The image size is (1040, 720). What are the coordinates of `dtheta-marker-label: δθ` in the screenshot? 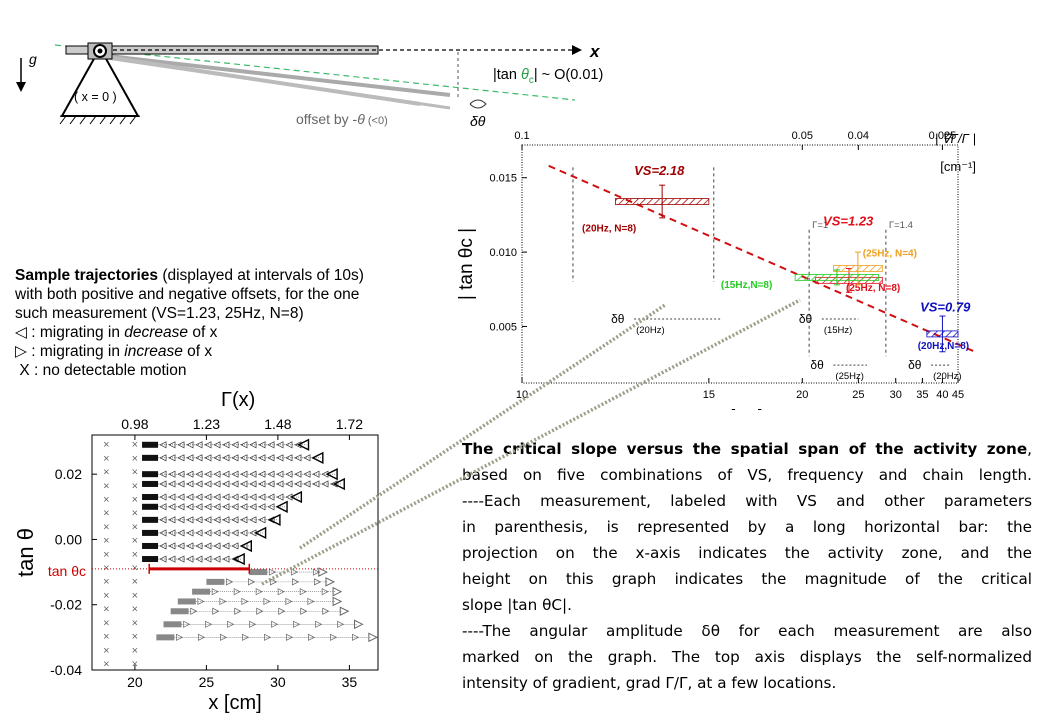 It's located at (806, 319).